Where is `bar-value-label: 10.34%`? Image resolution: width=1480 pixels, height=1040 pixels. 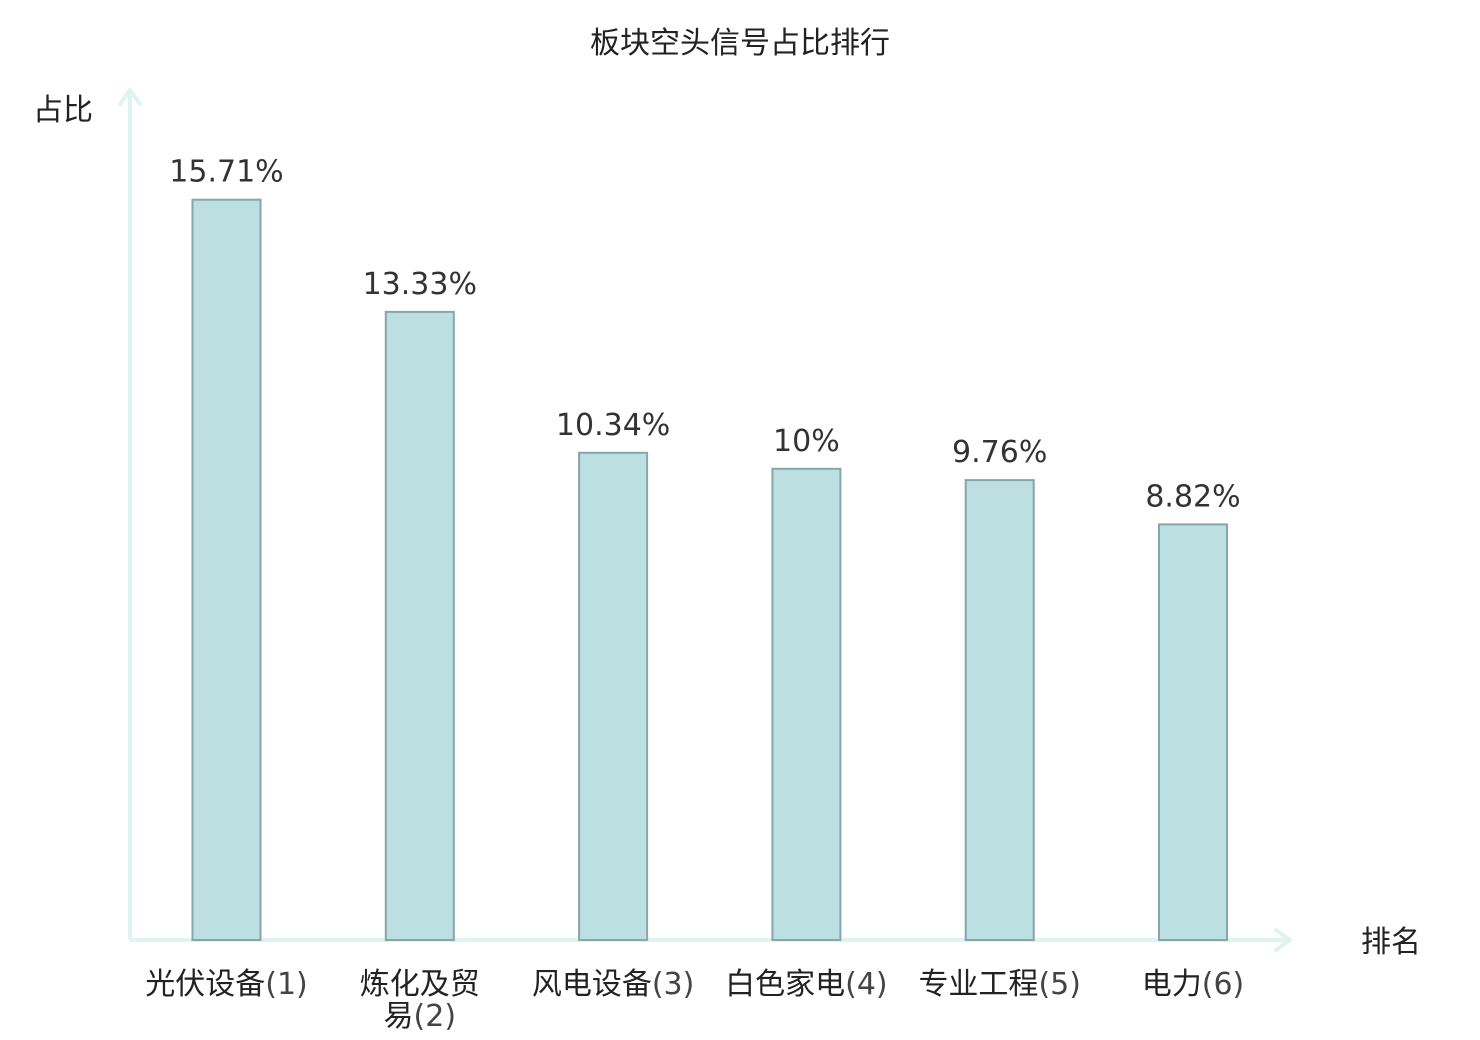 bar-value-label: 10.34% is located at coordinates (613, 425).